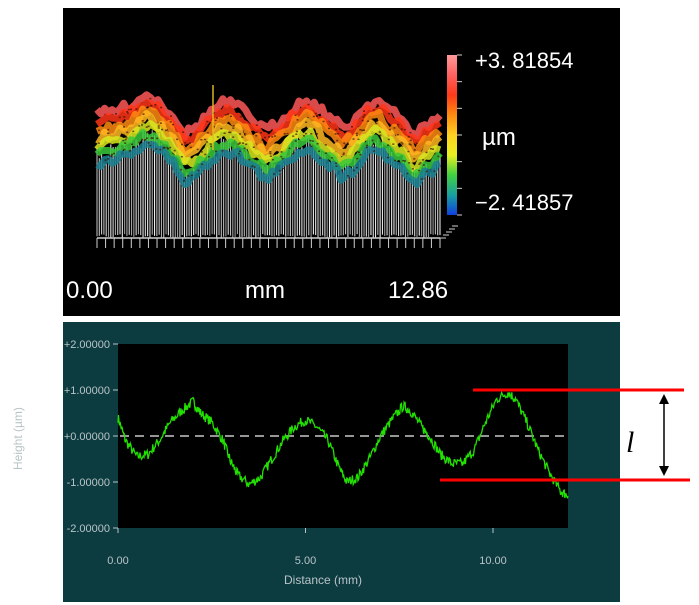 This screenshot has height=605, width=699. I want to click on amplitude-symbol: l, so click(630, 442).